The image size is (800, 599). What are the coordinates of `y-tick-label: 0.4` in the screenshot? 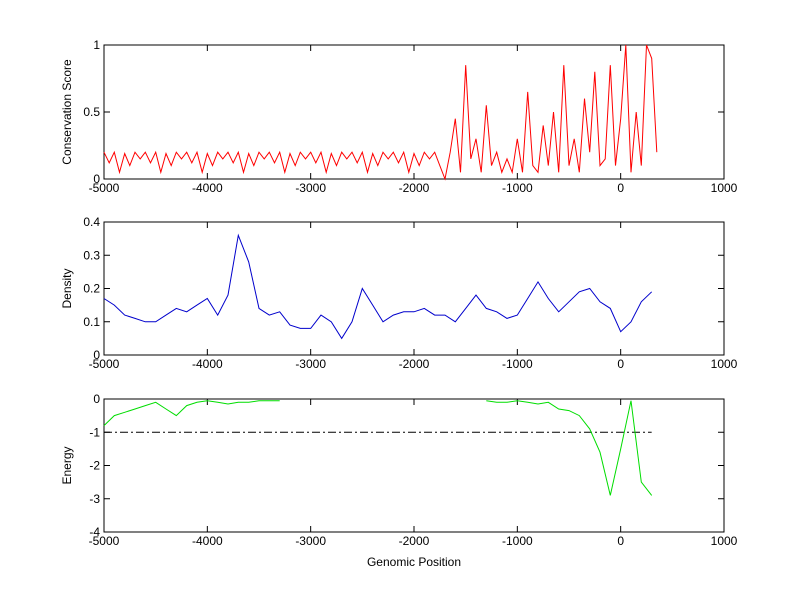 It's located at (91, 222).